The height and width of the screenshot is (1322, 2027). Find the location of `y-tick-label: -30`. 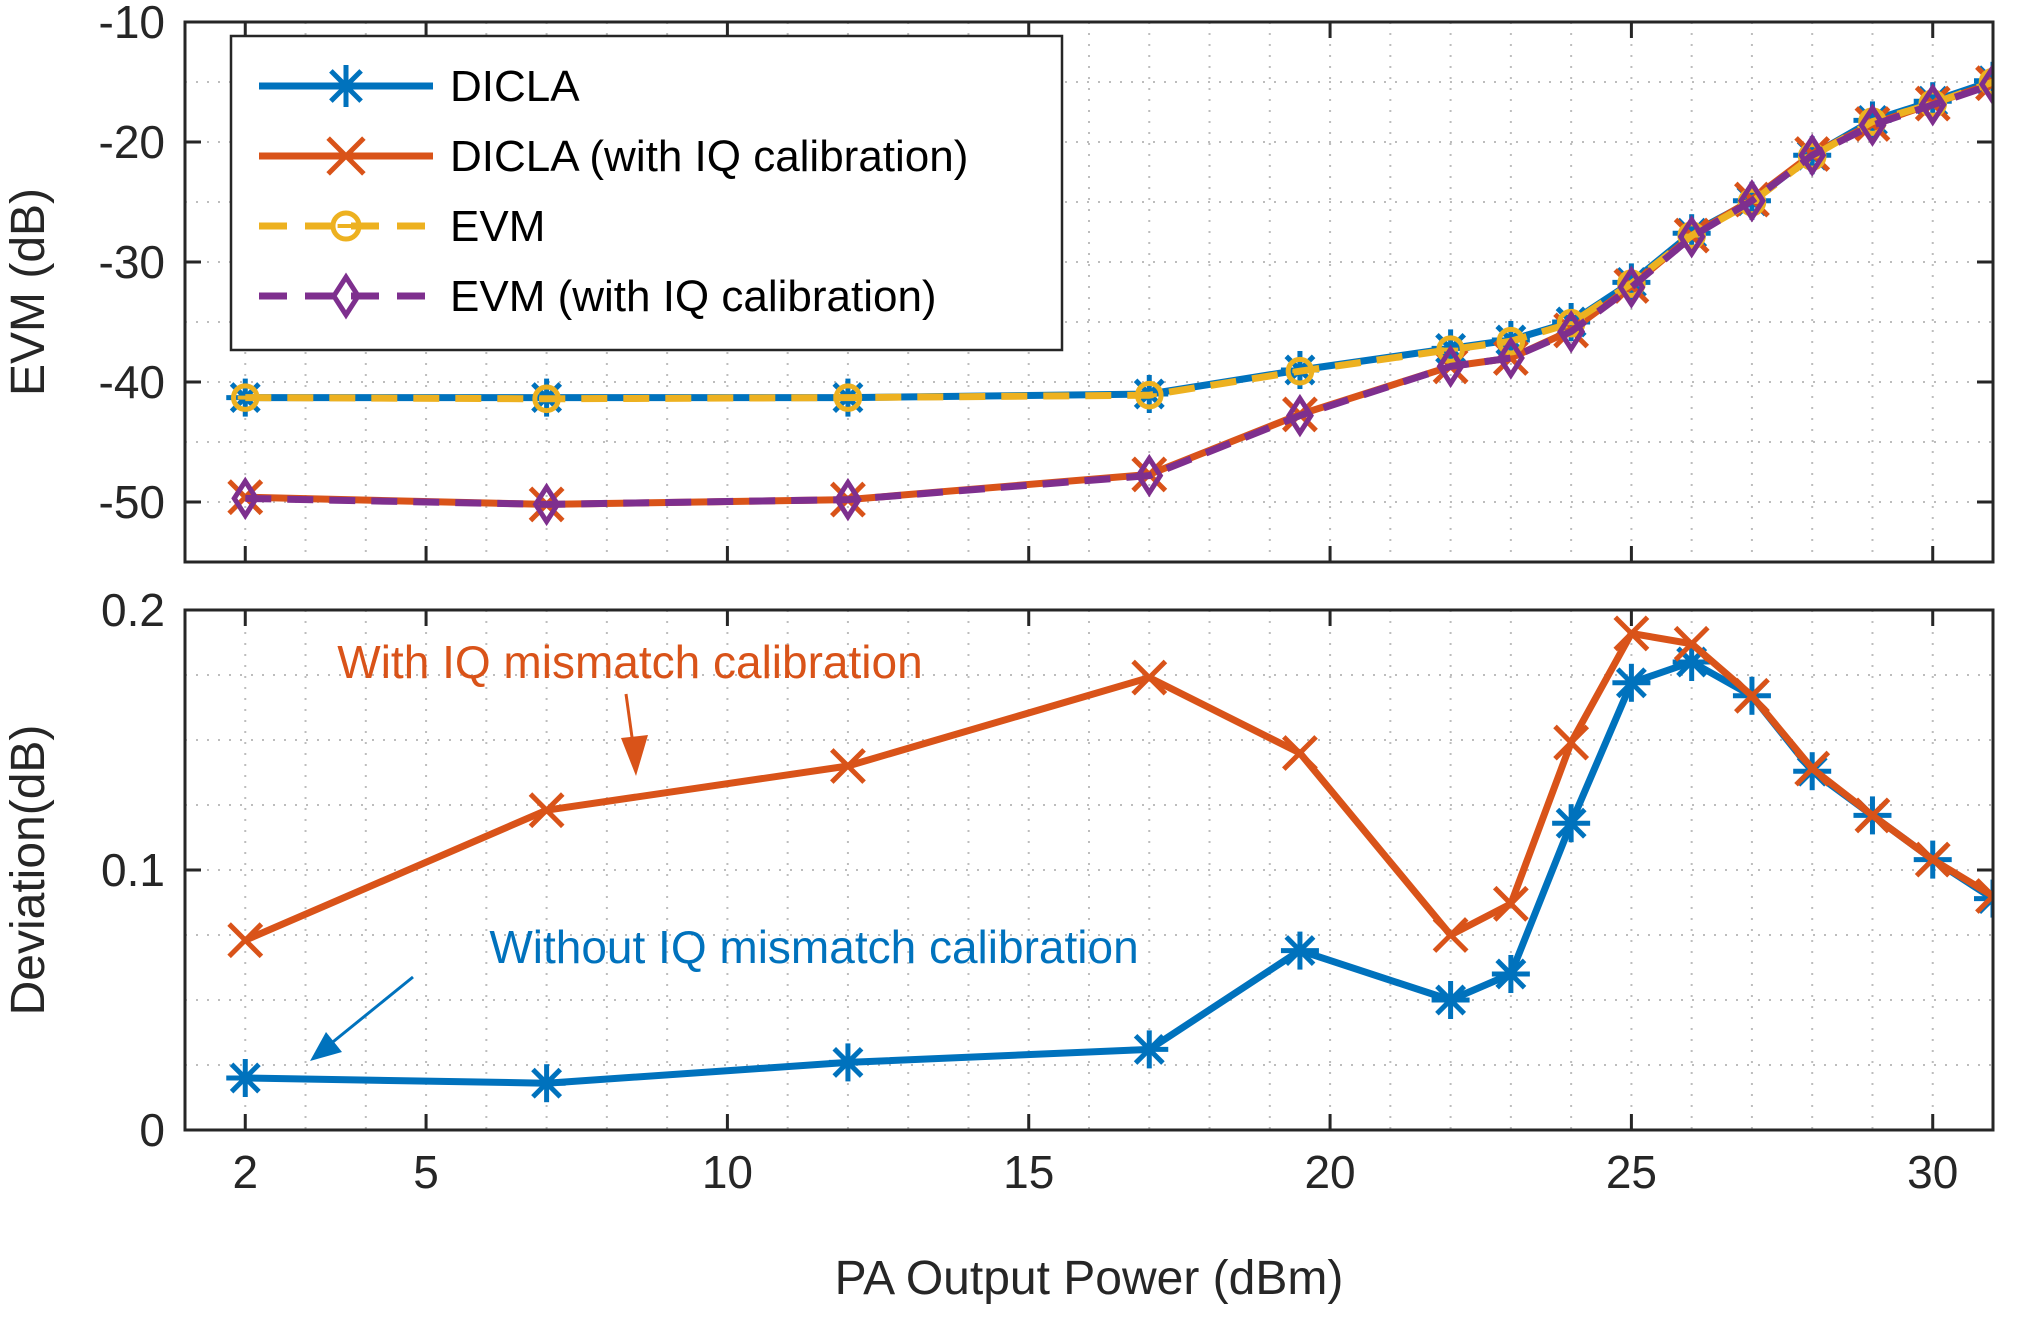

y-tick-label: -30 is located at coordinates (132, 262).